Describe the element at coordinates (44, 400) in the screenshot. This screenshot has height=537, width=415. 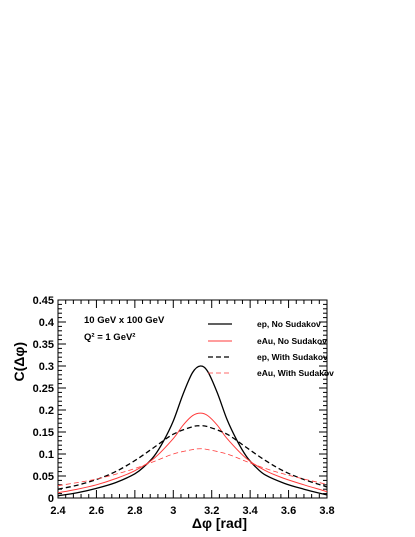
I see `y-tick-labels: 0 0.05 0.1 0.15 0.2 0.25 0.3 0.35 0.4 0.45` at that location.